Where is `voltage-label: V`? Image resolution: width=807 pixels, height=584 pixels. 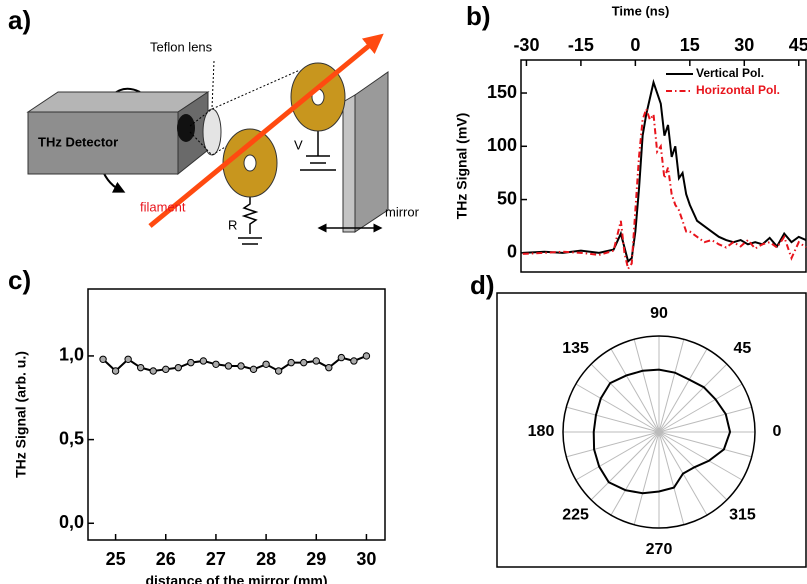
voltage-label: V is located at coordinates (298, 144).